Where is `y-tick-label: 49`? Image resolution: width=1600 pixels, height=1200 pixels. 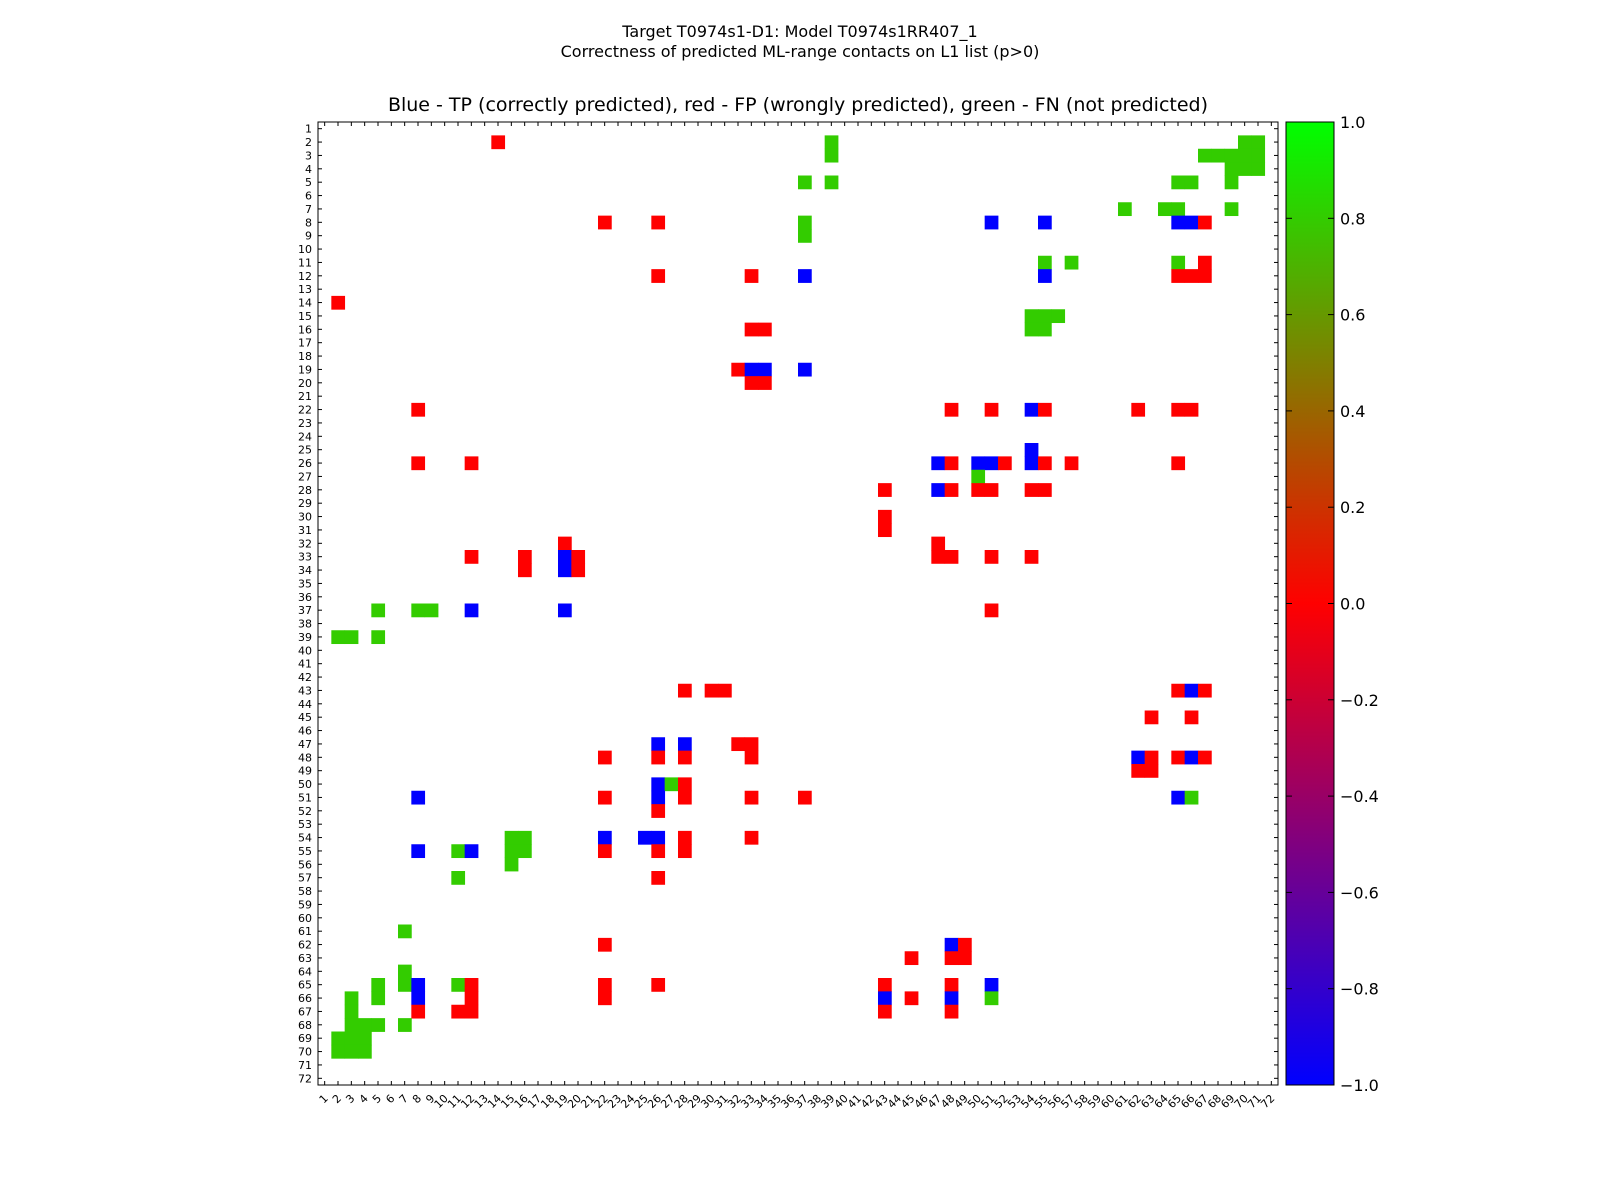 y-tick-label: 49 is located at coordinates (305, 771).